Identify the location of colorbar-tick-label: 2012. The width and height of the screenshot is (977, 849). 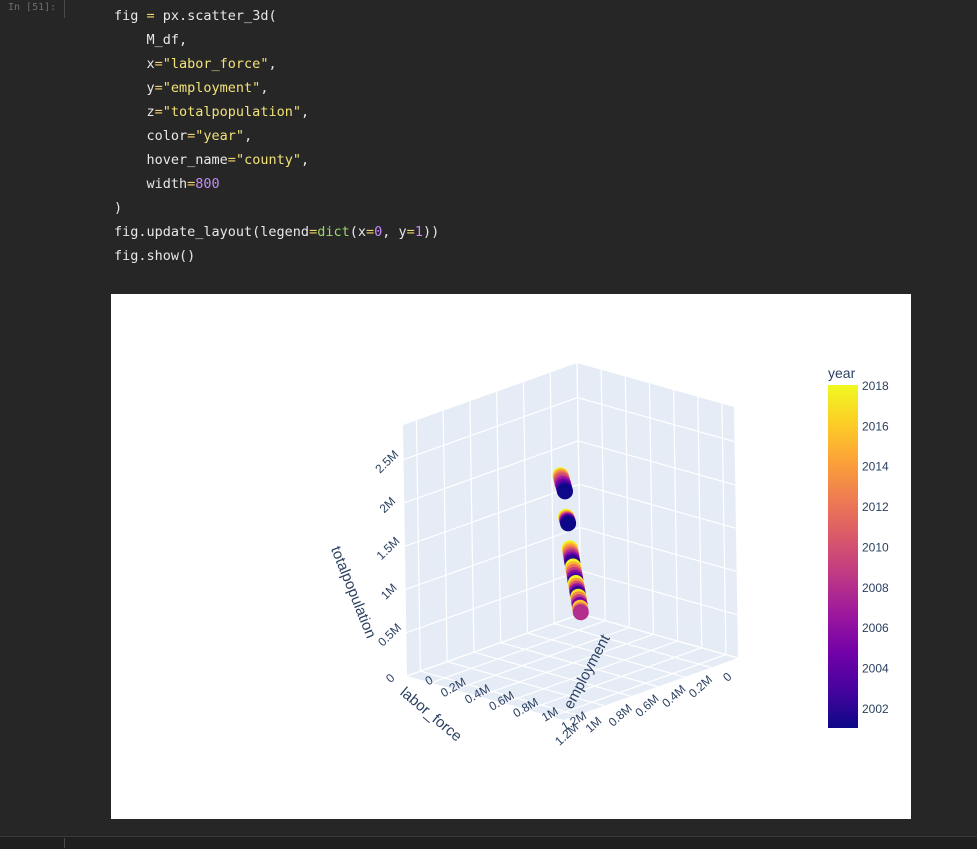
(875, 507).